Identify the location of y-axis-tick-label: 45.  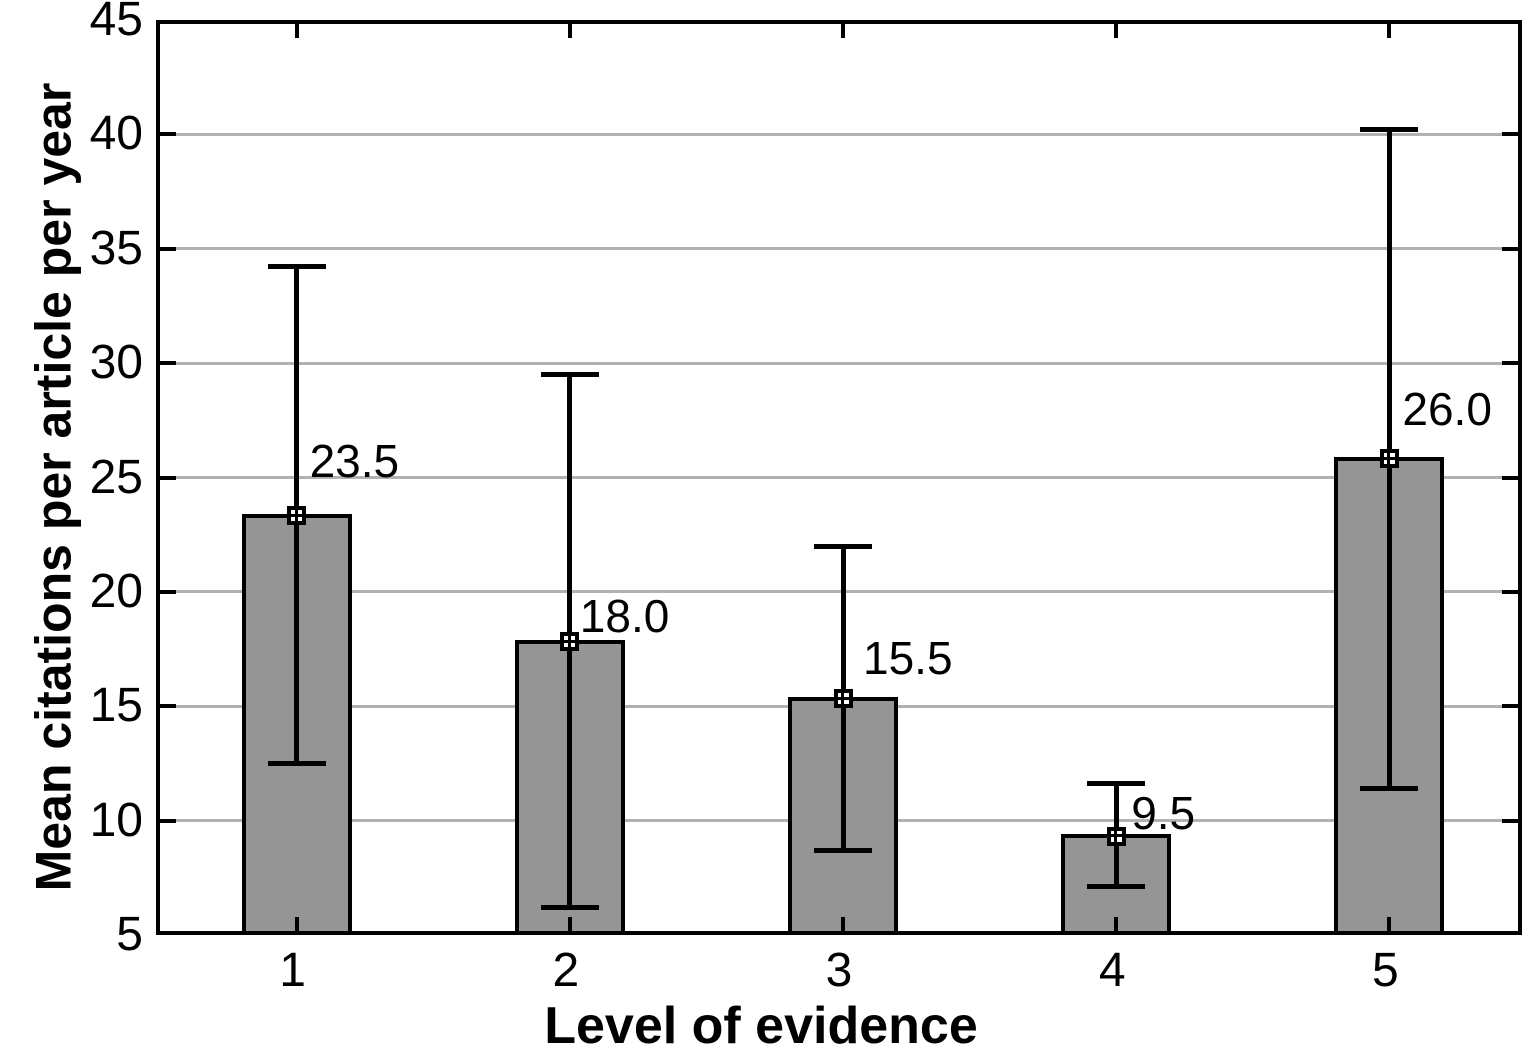
(116, 23).